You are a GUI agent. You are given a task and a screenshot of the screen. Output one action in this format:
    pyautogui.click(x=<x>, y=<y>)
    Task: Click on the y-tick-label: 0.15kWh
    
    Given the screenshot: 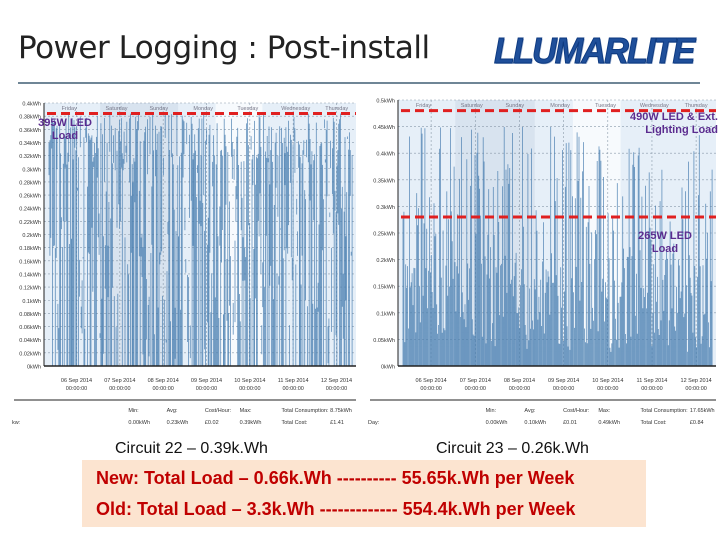 What is the action you would take?
    pyautogui.click(x=384, y=288)
    